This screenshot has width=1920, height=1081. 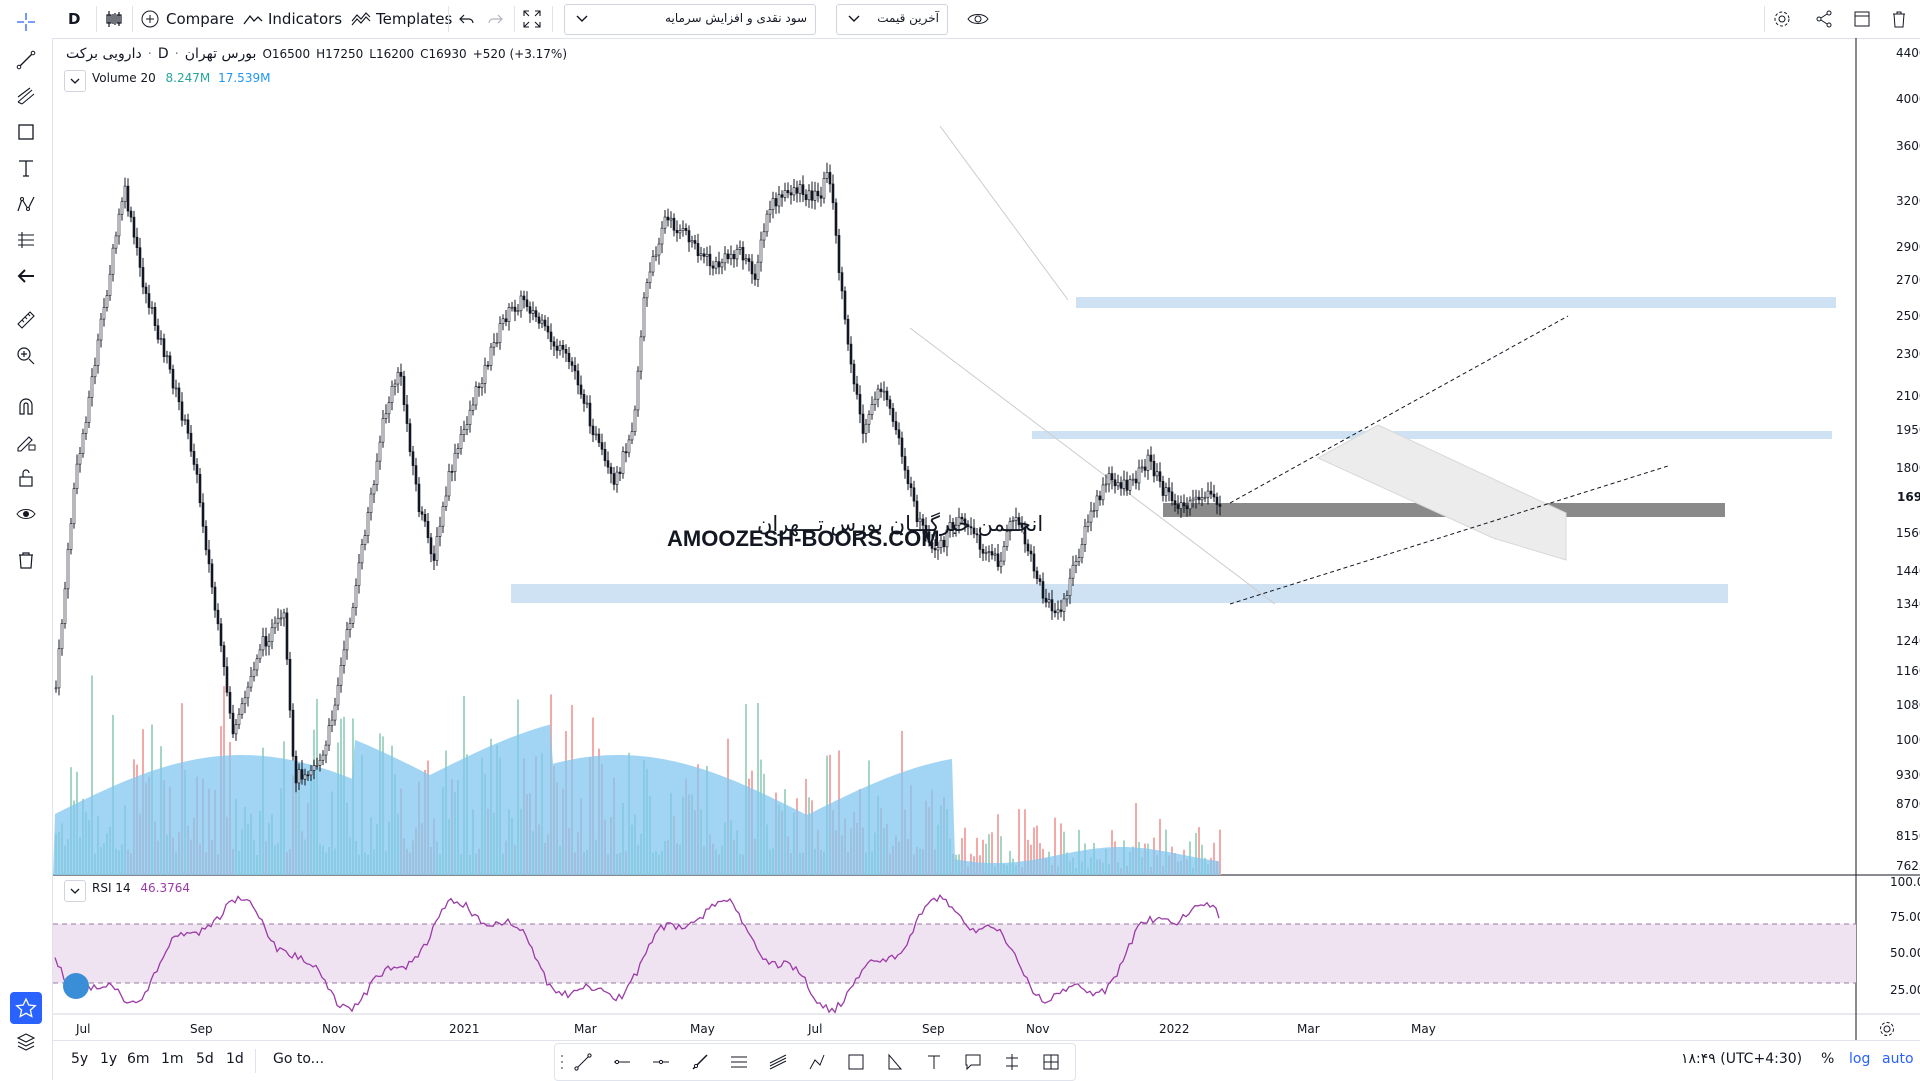 What do you see at coordinates (495, 19) in the screenshot?
I see `redo-icon` at bounding box center [495, 19].